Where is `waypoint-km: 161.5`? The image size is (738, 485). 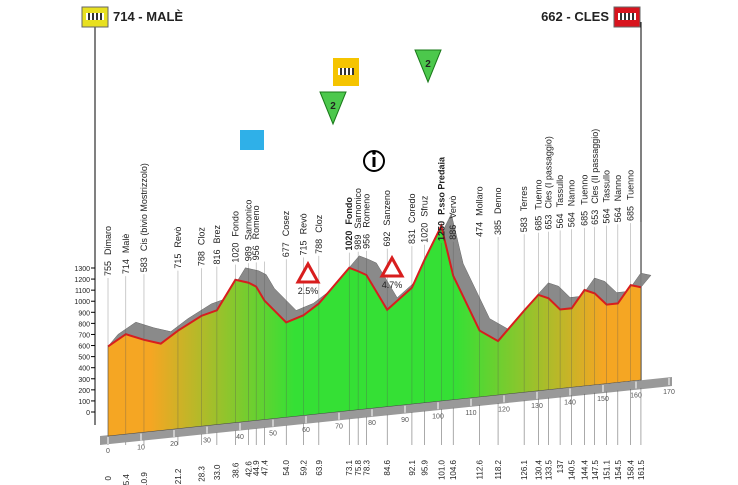 waypoint-km: 161.5 is located at coordinates (641, 469).